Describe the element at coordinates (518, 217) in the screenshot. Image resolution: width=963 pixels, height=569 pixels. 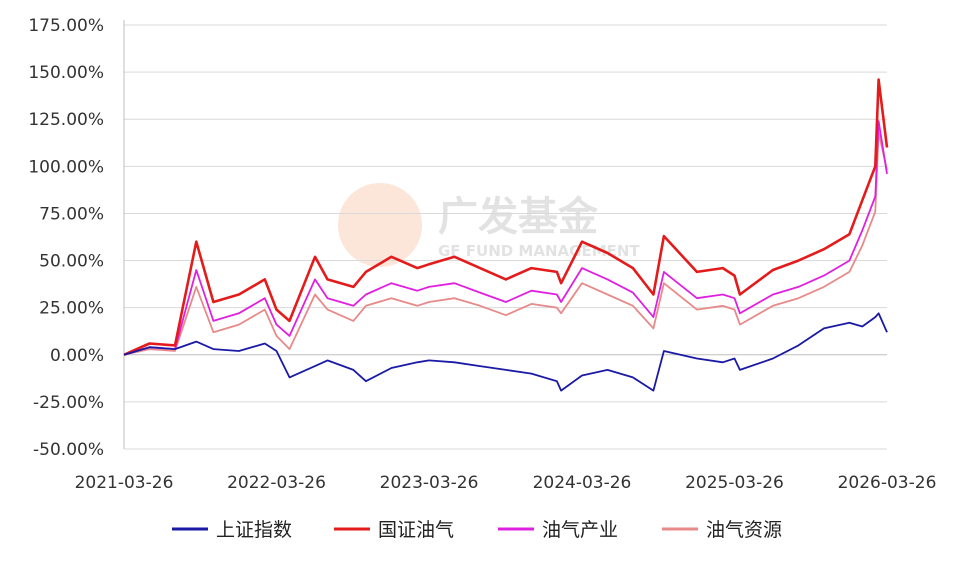
I see `watermark-brand-text: 广发基金` at that location.